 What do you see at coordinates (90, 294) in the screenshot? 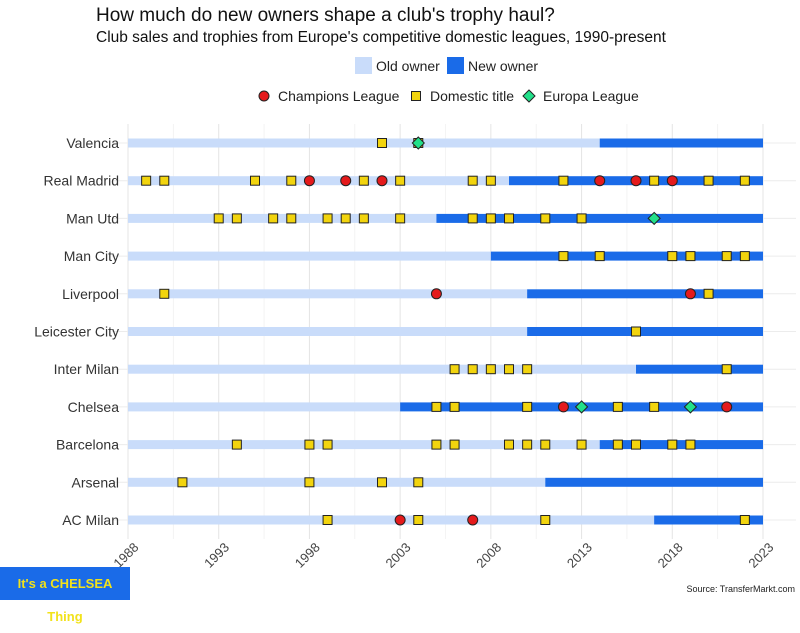
I see `club-label: Liverpool` at bounding box center [90, 294].